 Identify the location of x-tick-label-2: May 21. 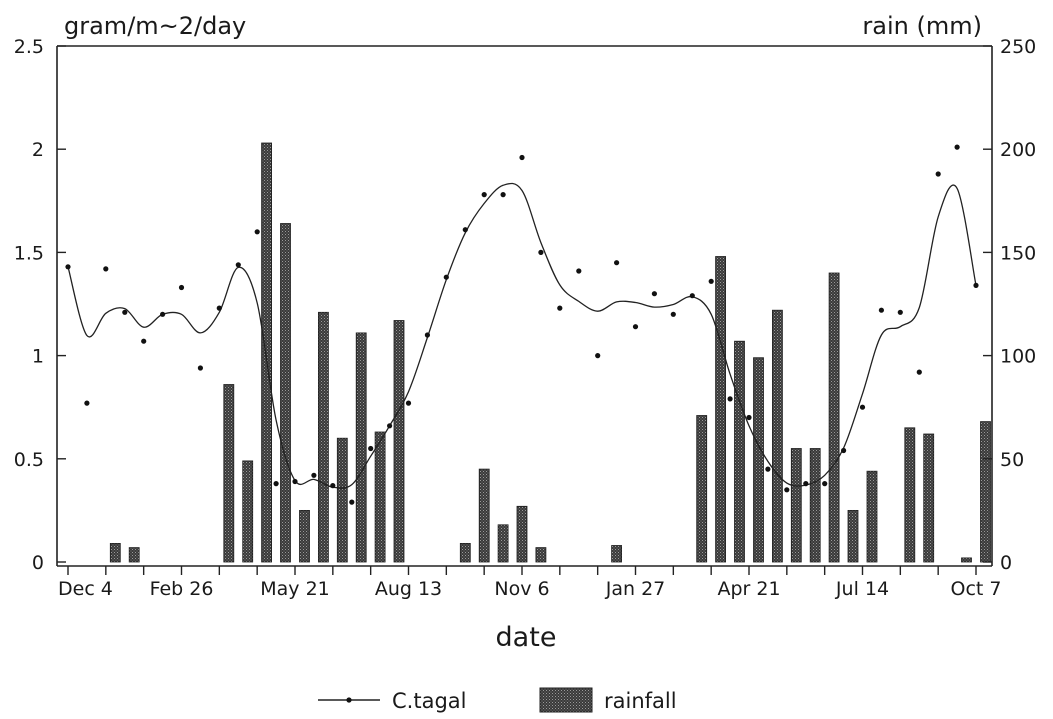
(295, 589).